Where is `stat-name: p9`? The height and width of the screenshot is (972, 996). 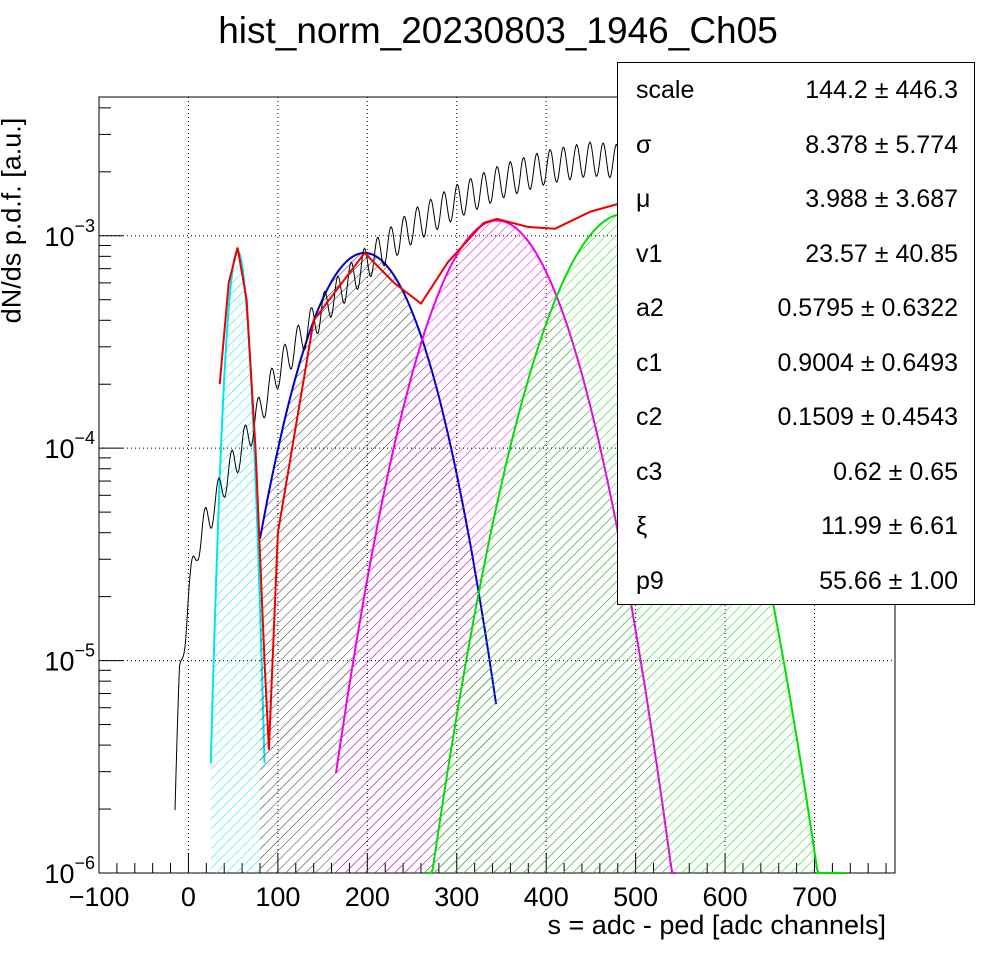
stat-name: p9 is located at coordinates (650, 580).